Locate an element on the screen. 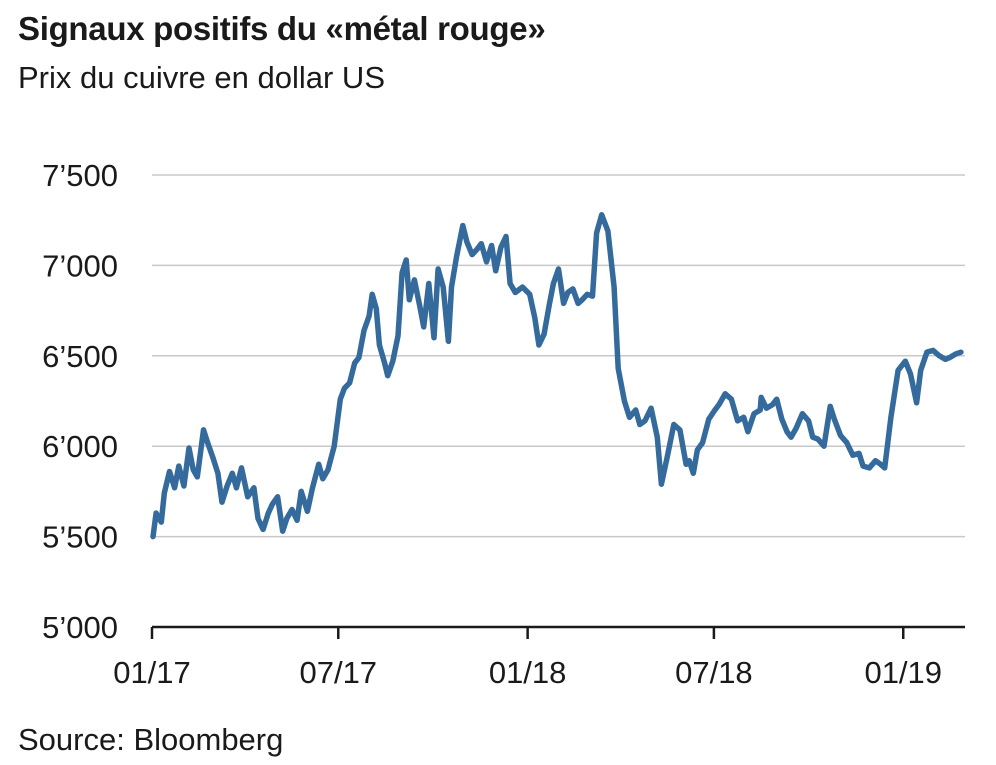 The width and height of the screenshot is (996, 765). chart-subtitle: Prix du cuivre en dollar US is located at coordinates (201, 77).